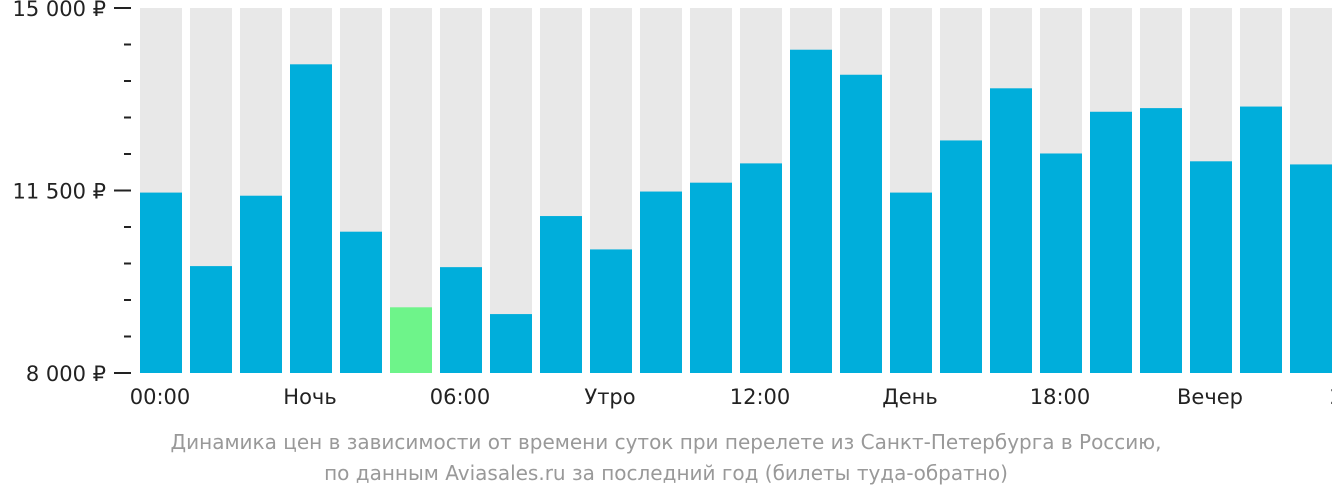 This screenshot has width=1332, height=502. What do you see at coordinates (761, 268) in the screenshot?
I see `bar-12:00` at bounding box center [761, 268].